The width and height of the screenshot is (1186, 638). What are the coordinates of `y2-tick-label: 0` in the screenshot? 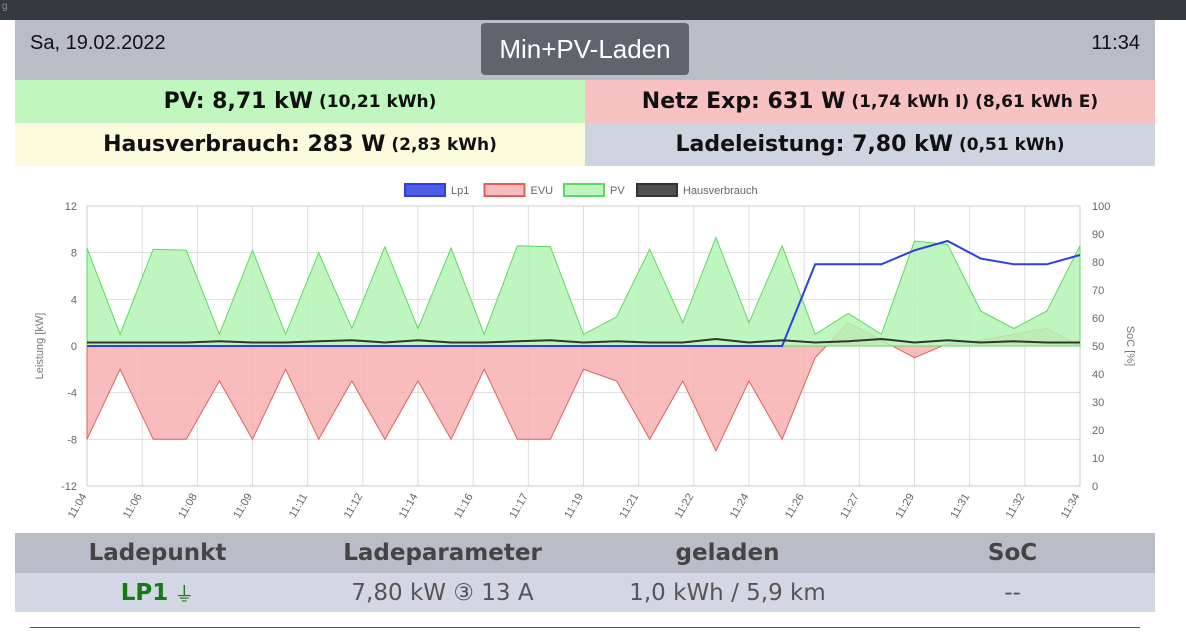 It's located at (1095, 487).